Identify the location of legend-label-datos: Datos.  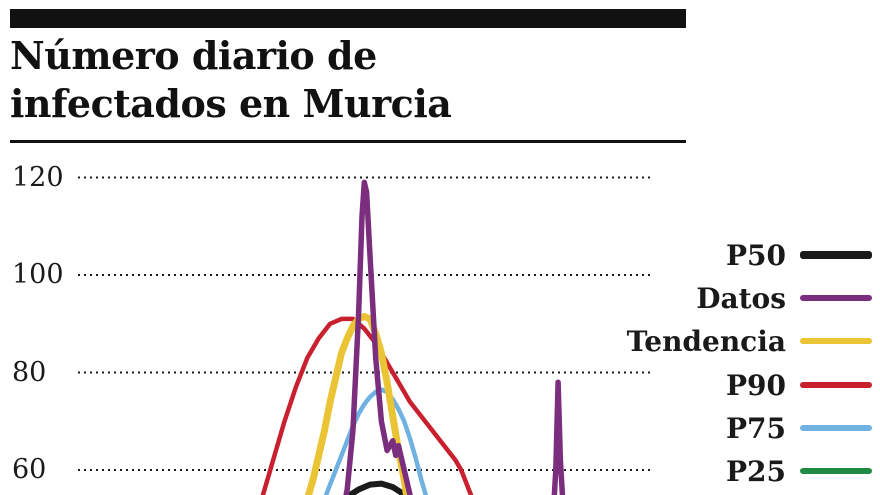
(741, 298).